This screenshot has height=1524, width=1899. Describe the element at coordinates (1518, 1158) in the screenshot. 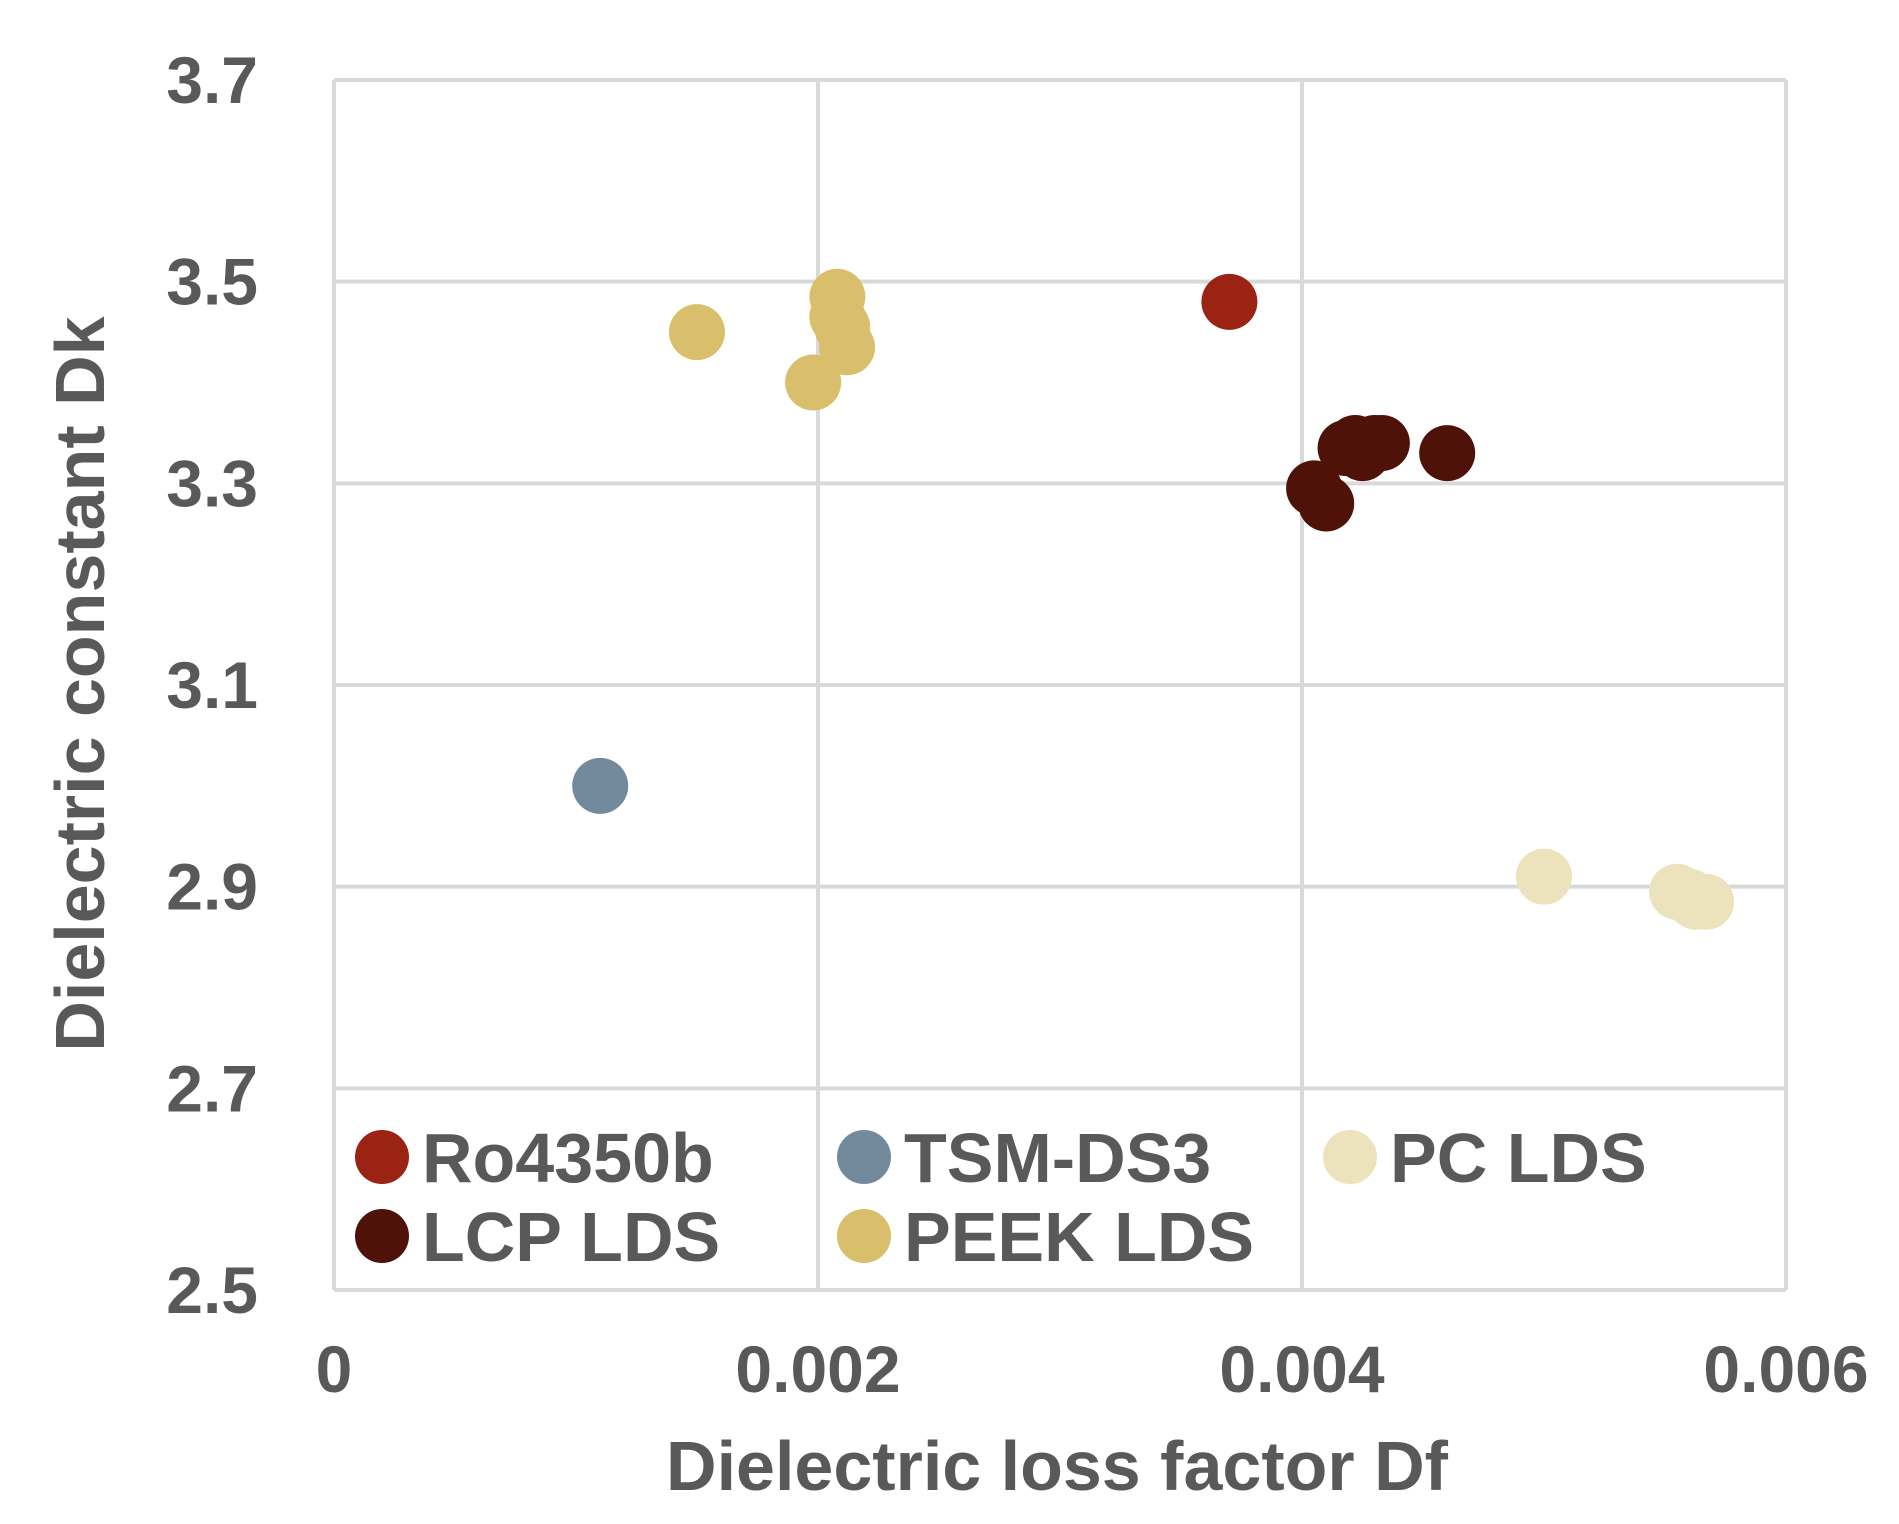

I see `legend-label-pc-lds: PC LDS` at that location.